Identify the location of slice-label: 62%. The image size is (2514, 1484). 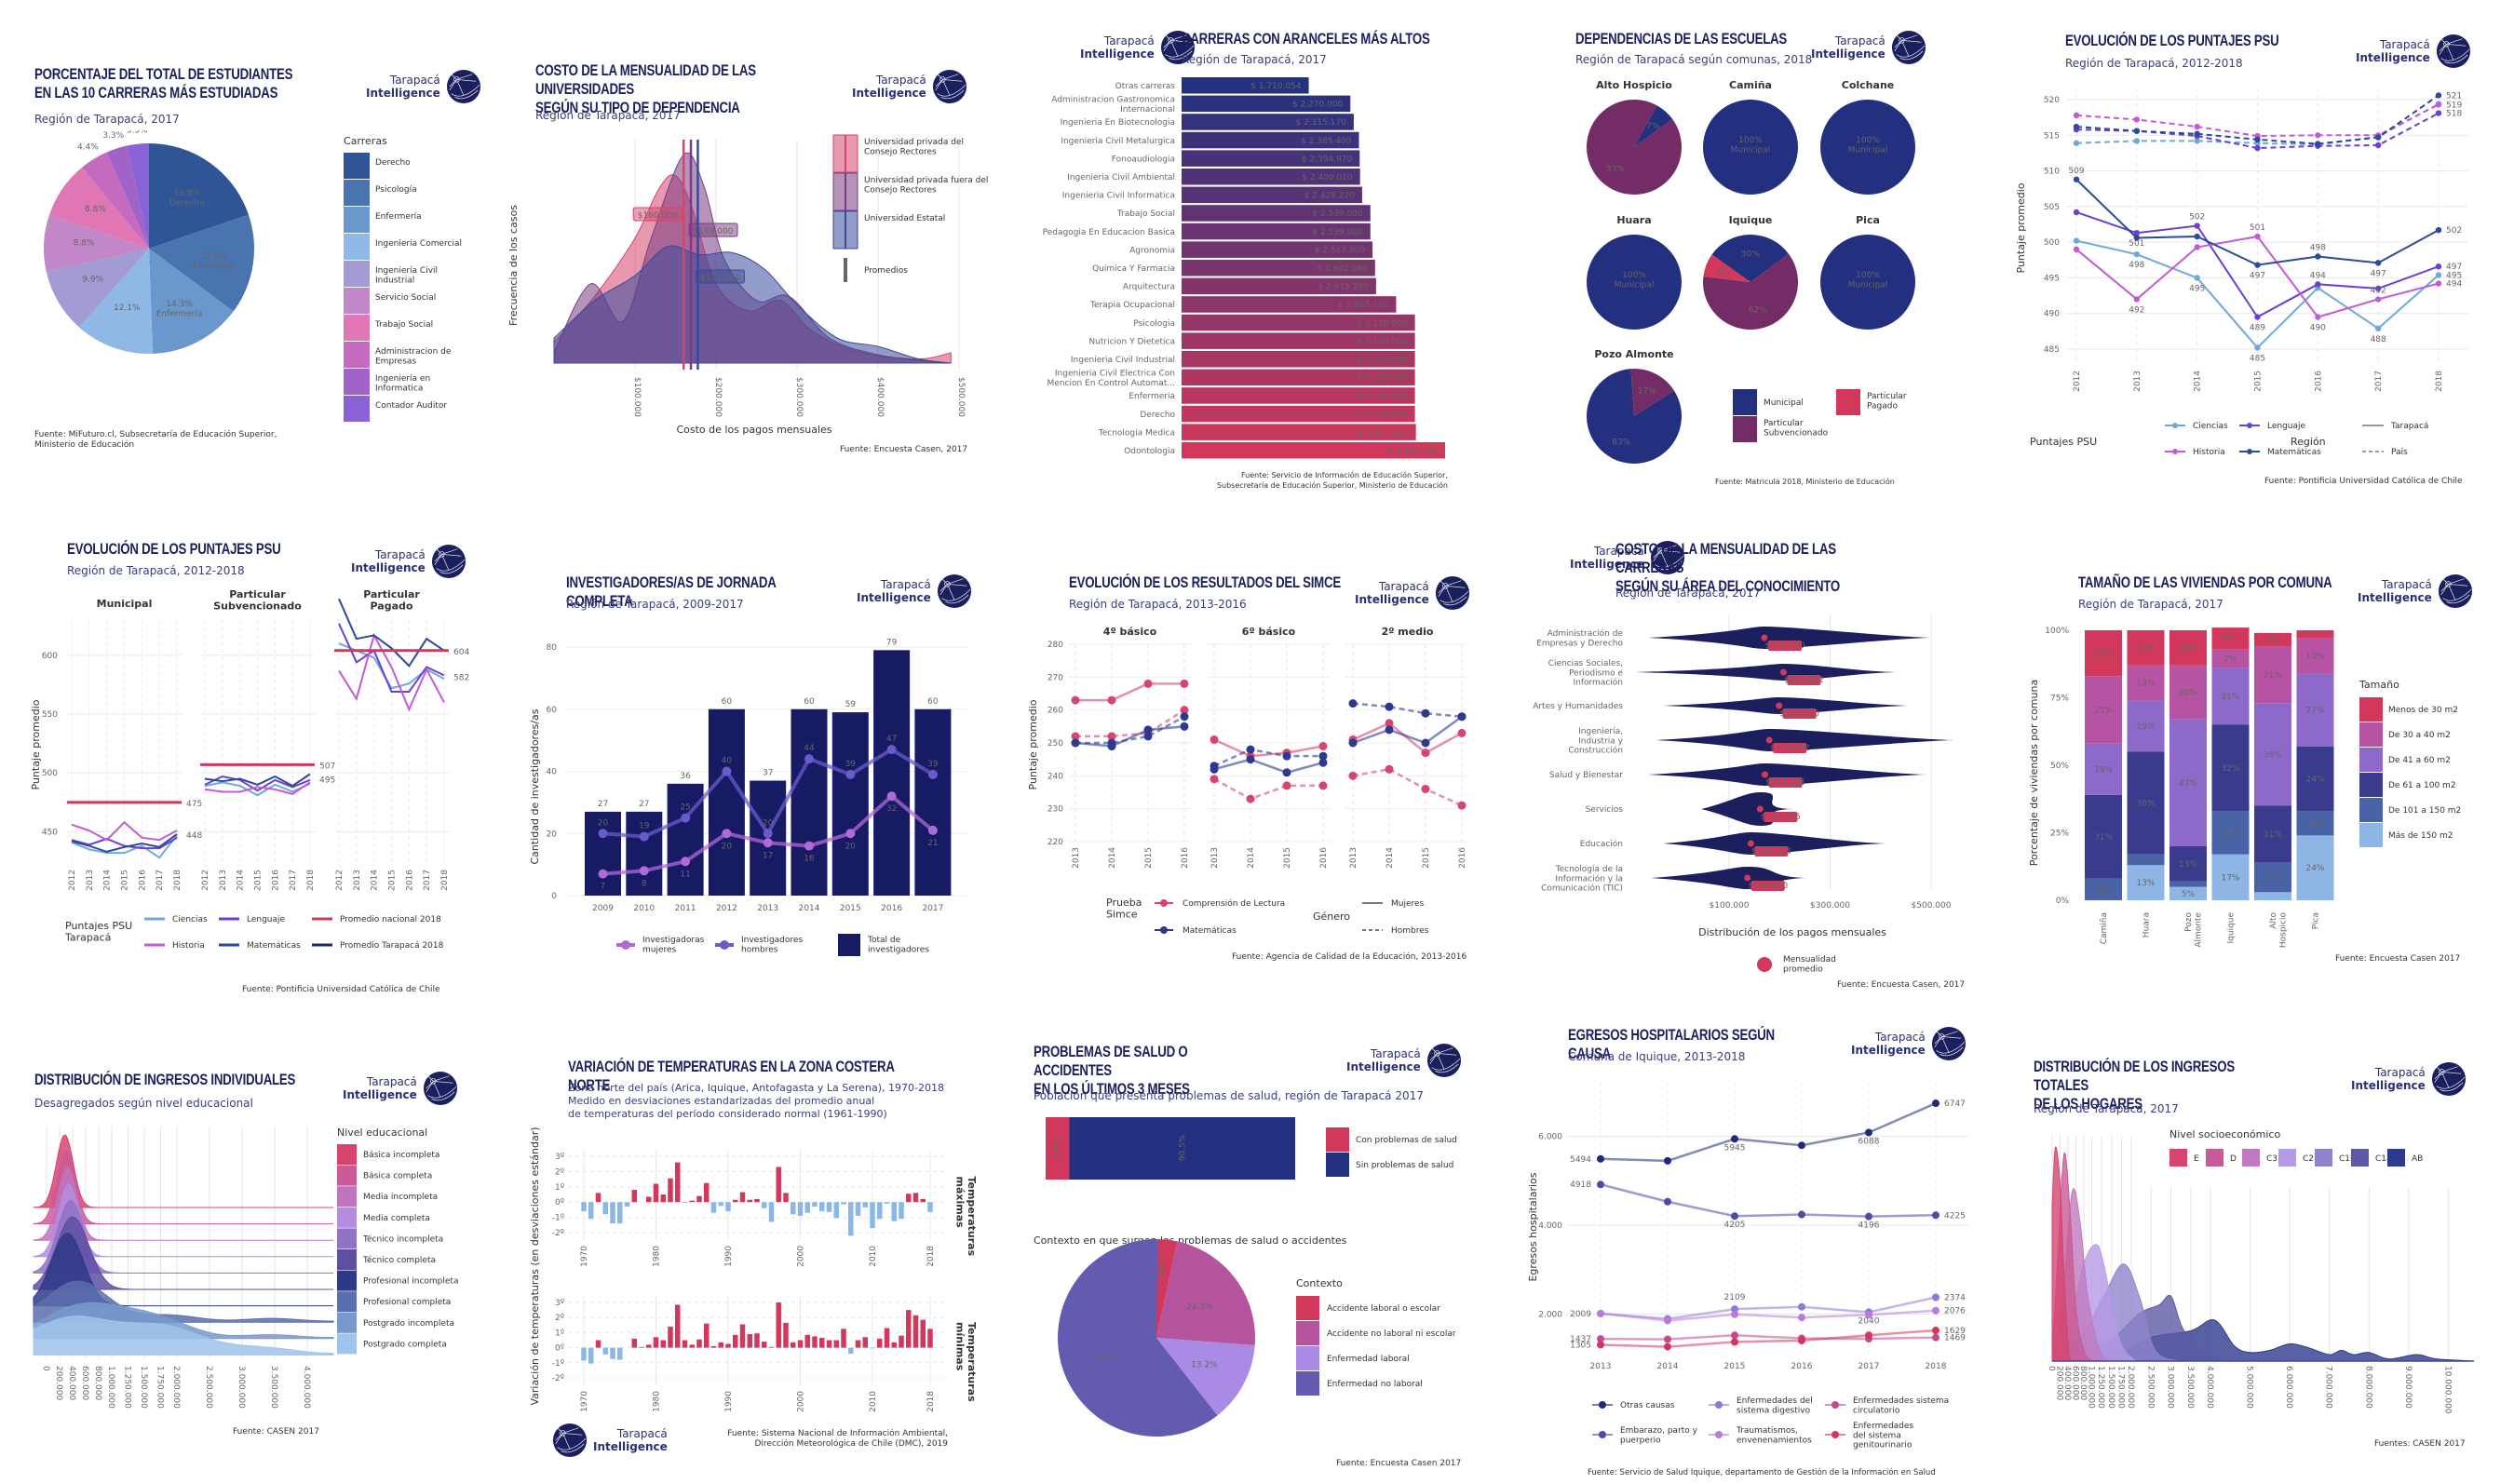
(1758, 311).